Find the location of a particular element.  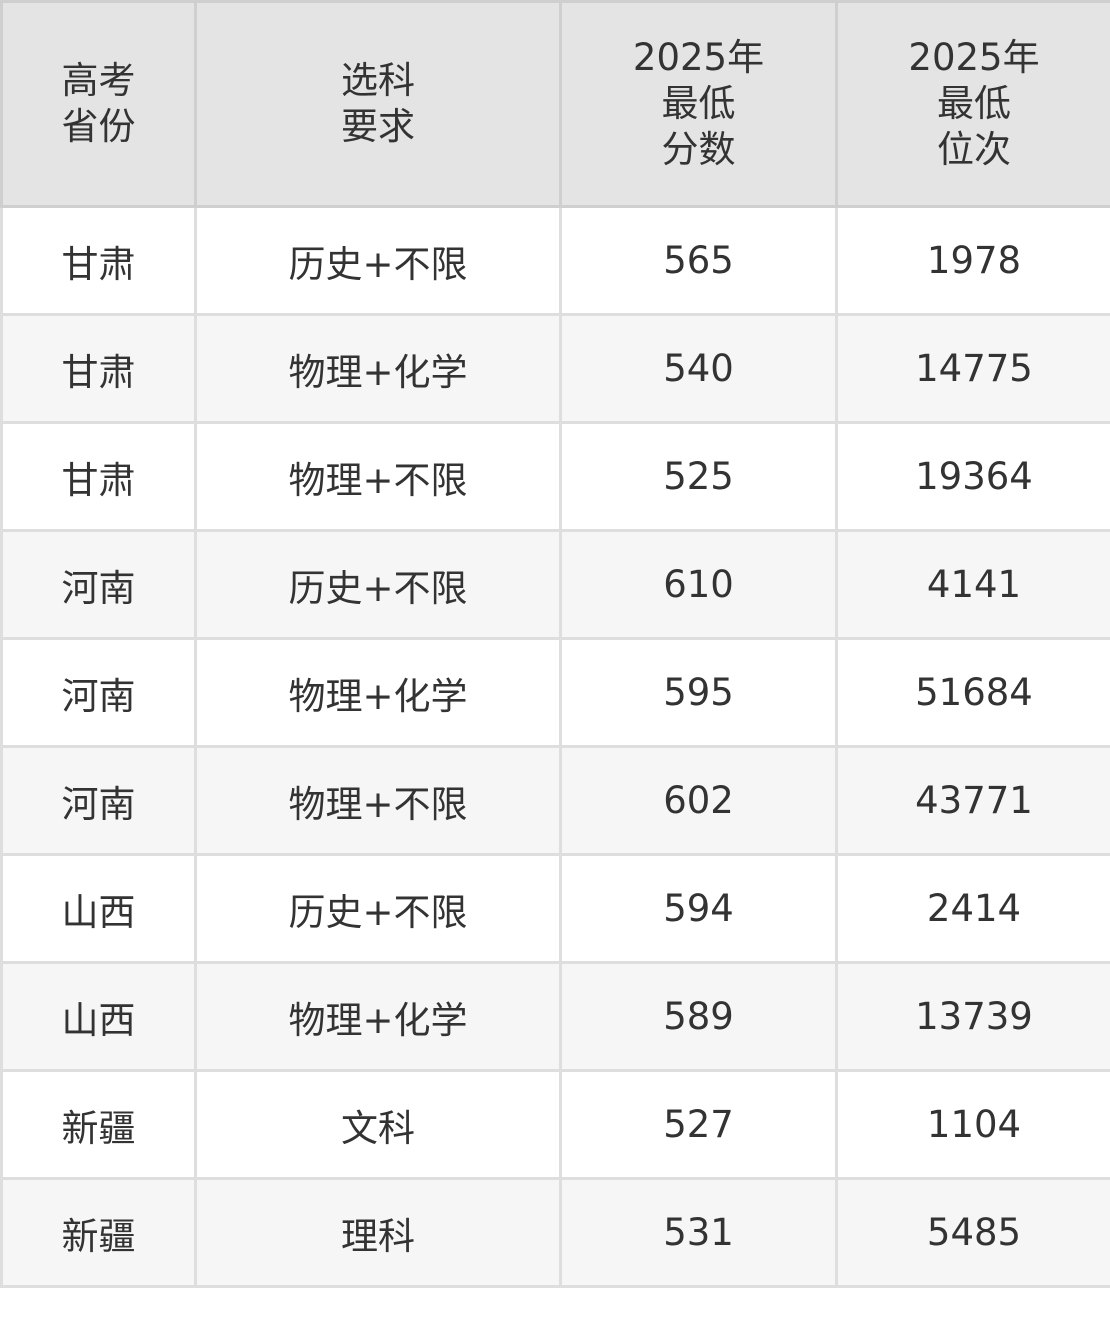

table-row: 新疆 文科 527 1104 is located at coordinates (555, 1124).